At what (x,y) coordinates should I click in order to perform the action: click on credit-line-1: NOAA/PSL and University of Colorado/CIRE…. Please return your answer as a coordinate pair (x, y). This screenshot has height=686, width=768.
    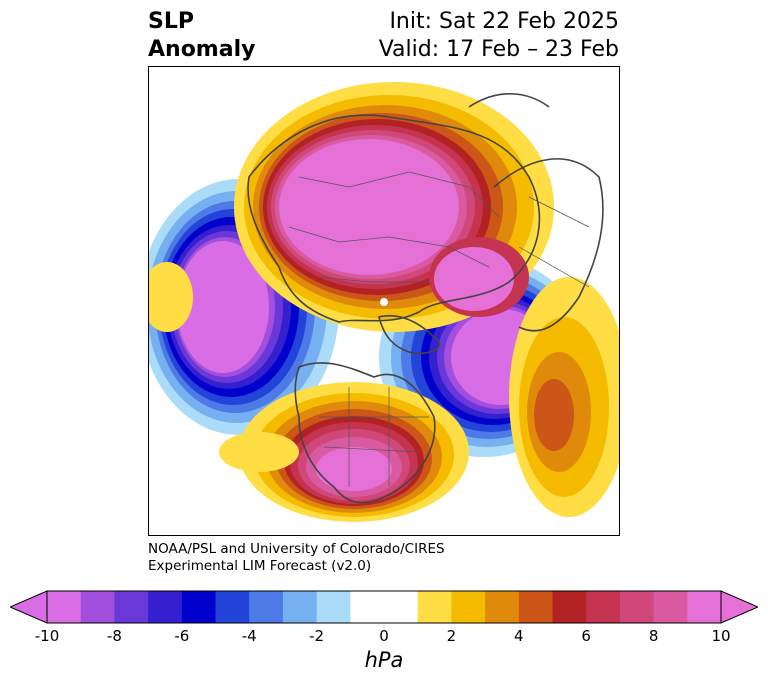
    Looking at the image, I should click on (296, 549).